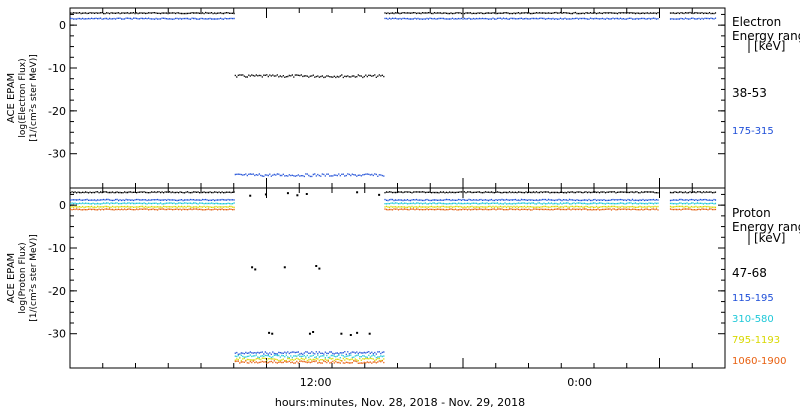  What do you see at coordinates (753, 298) in the screenshot?
I see `legend-entry: 115-195` at bounding box center [753, 298].